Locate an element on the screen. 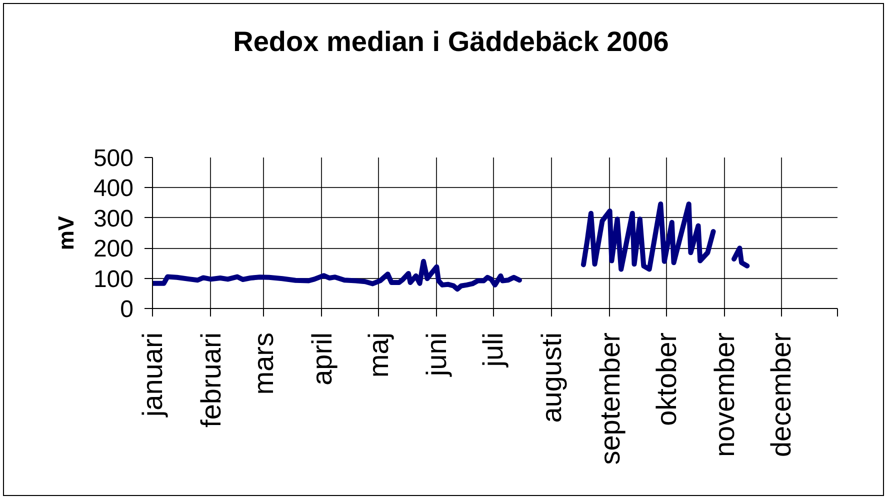 The height and width of the screenshot is (500, 888). x-tick-label: april is located at coordinates (322, 359).